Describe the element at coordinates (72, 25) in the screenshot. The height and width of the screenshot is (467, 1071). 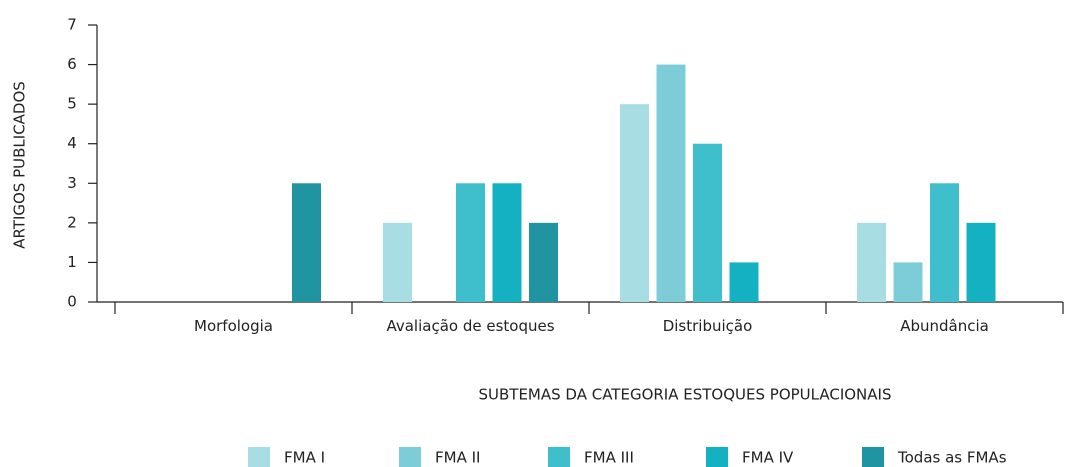
I see `y-tick-label: 7` at that location.